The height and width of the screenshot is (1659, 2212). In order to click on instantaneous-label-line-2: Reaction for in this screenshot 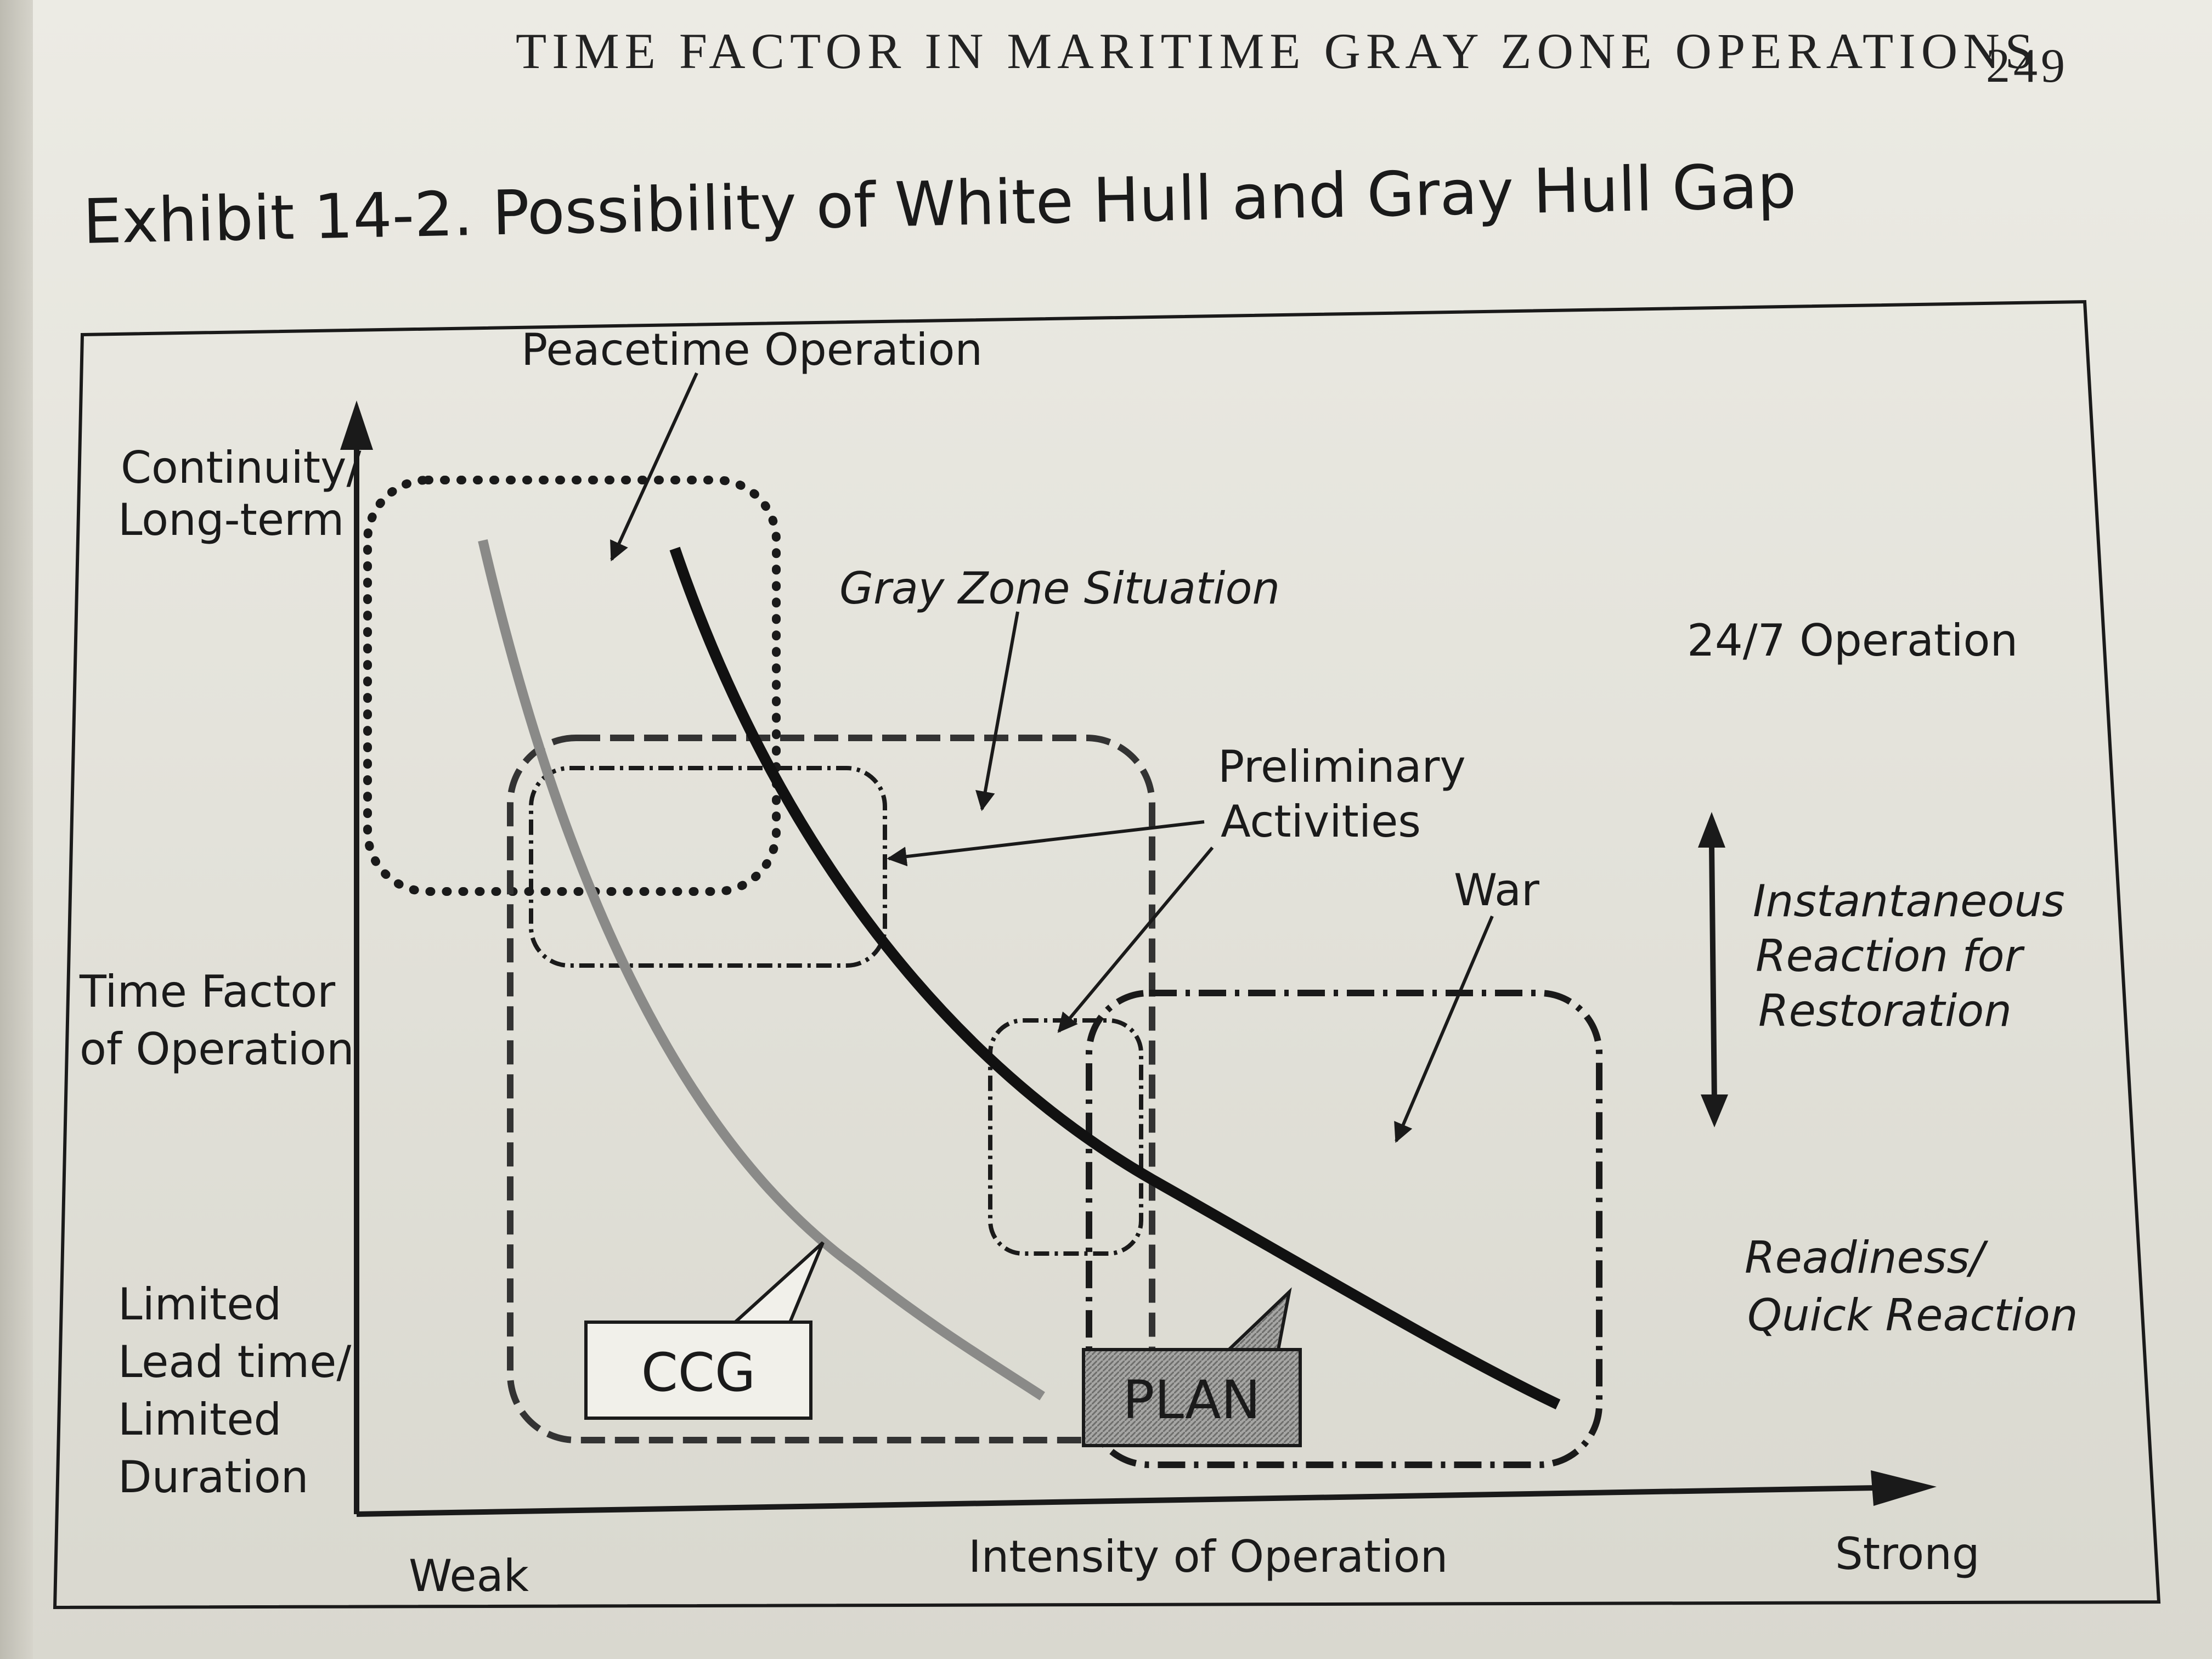, I will do `click(1891, 955)`.